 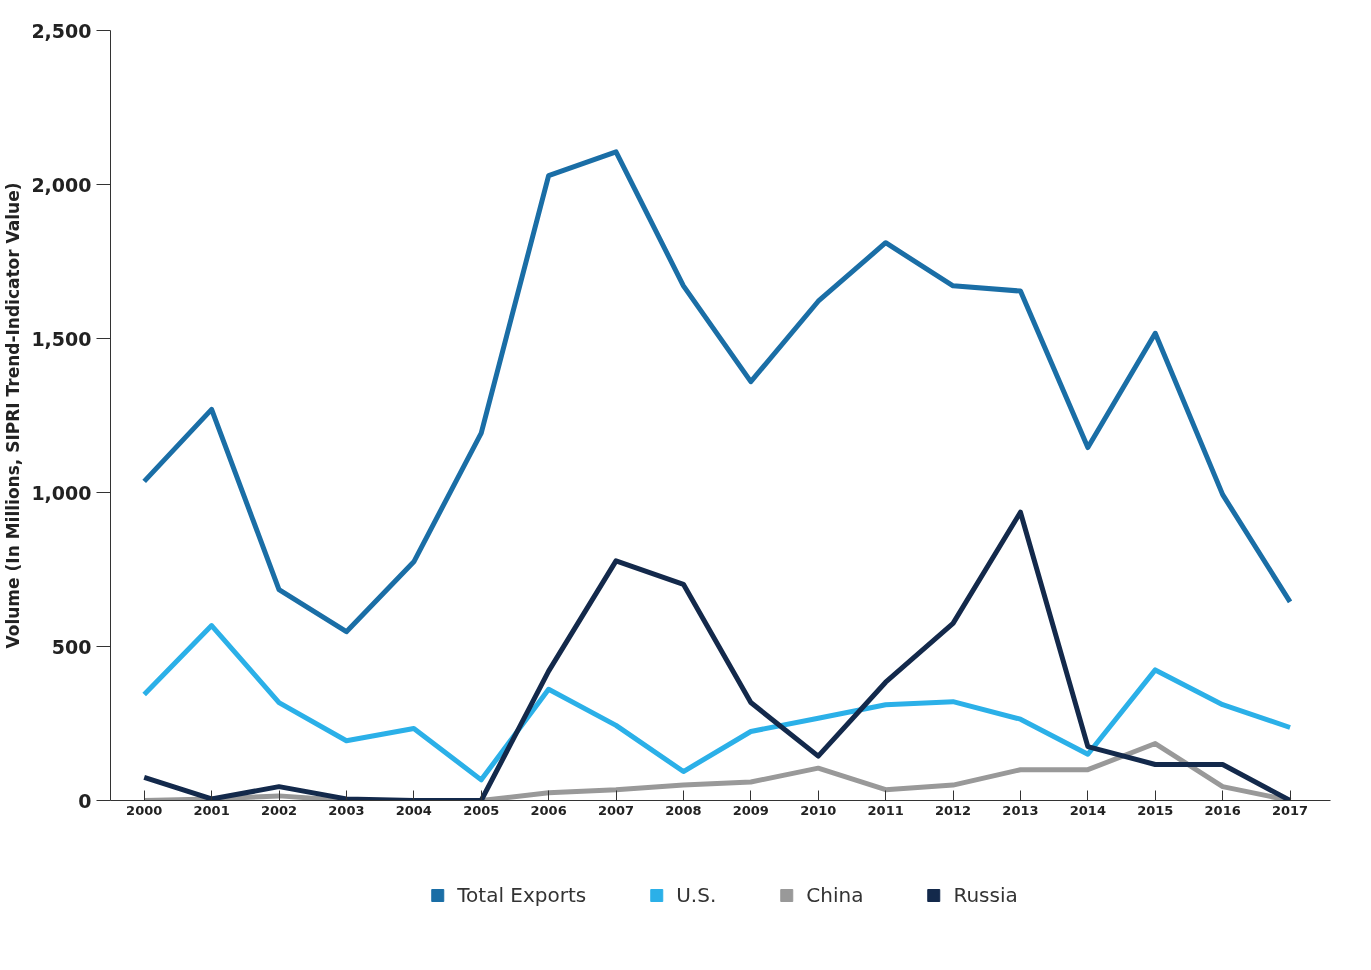 What do you see at coordinates (61, 338) in the screenshot?
I see `y-tick-label: 1,500` at bounding box center [61, 338].